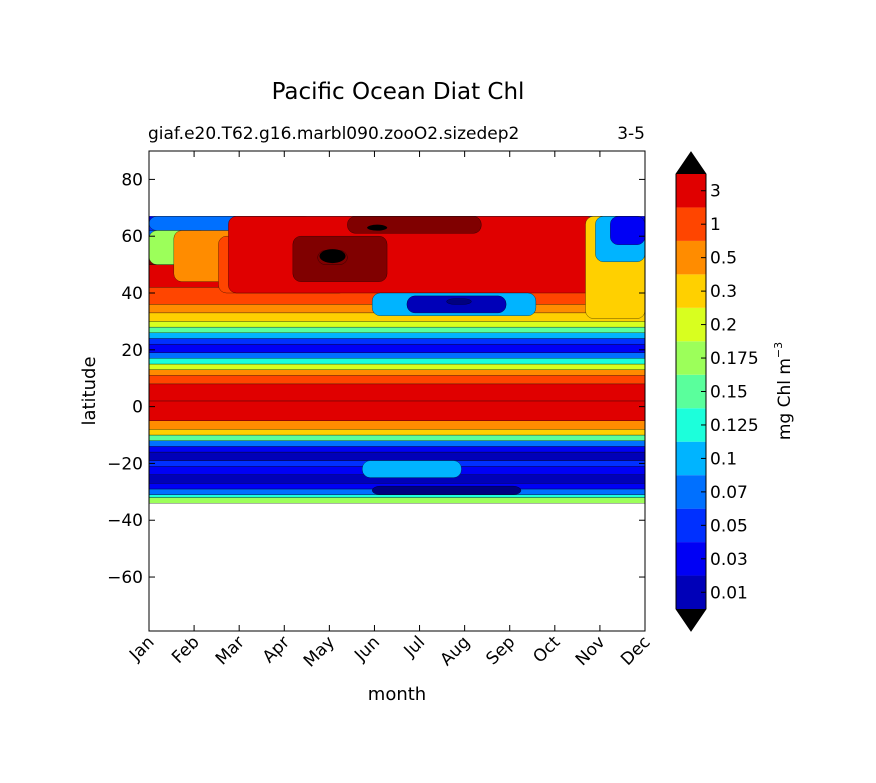 This screenshot has width=876, height=783. I want to click on colorbar-tick-label: 0.15, so click(729, 393).